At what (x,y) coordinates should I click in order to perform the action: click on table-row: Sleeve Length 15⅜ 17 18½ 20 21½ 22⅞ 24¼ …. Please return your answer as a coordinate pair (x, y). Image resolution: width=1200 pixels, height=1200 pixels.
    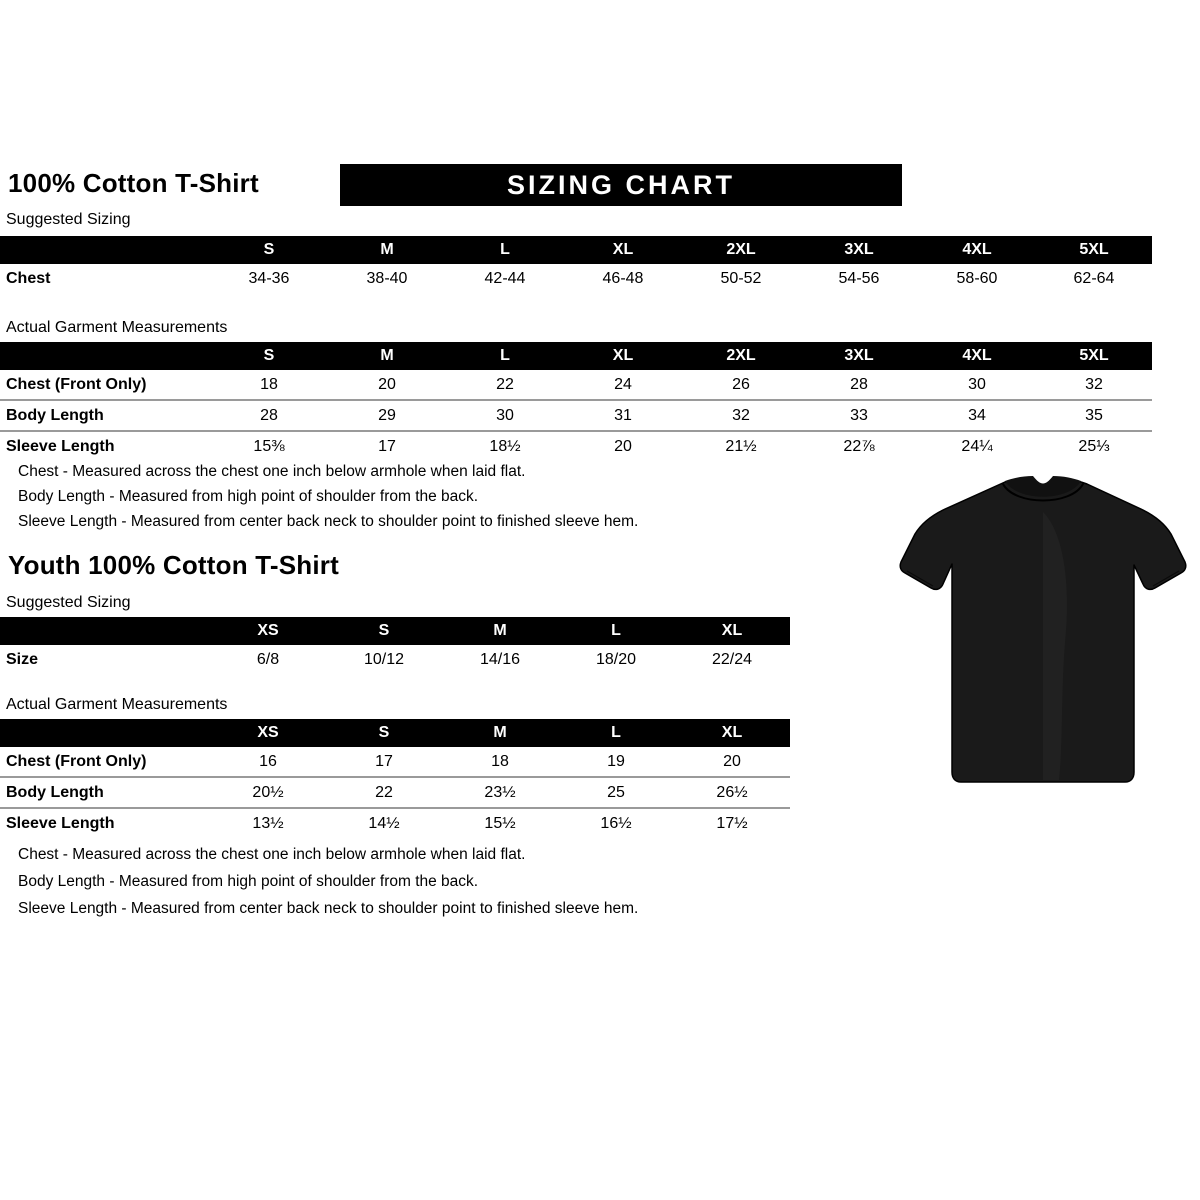
    Looking at the image, I should click on (576, 445).